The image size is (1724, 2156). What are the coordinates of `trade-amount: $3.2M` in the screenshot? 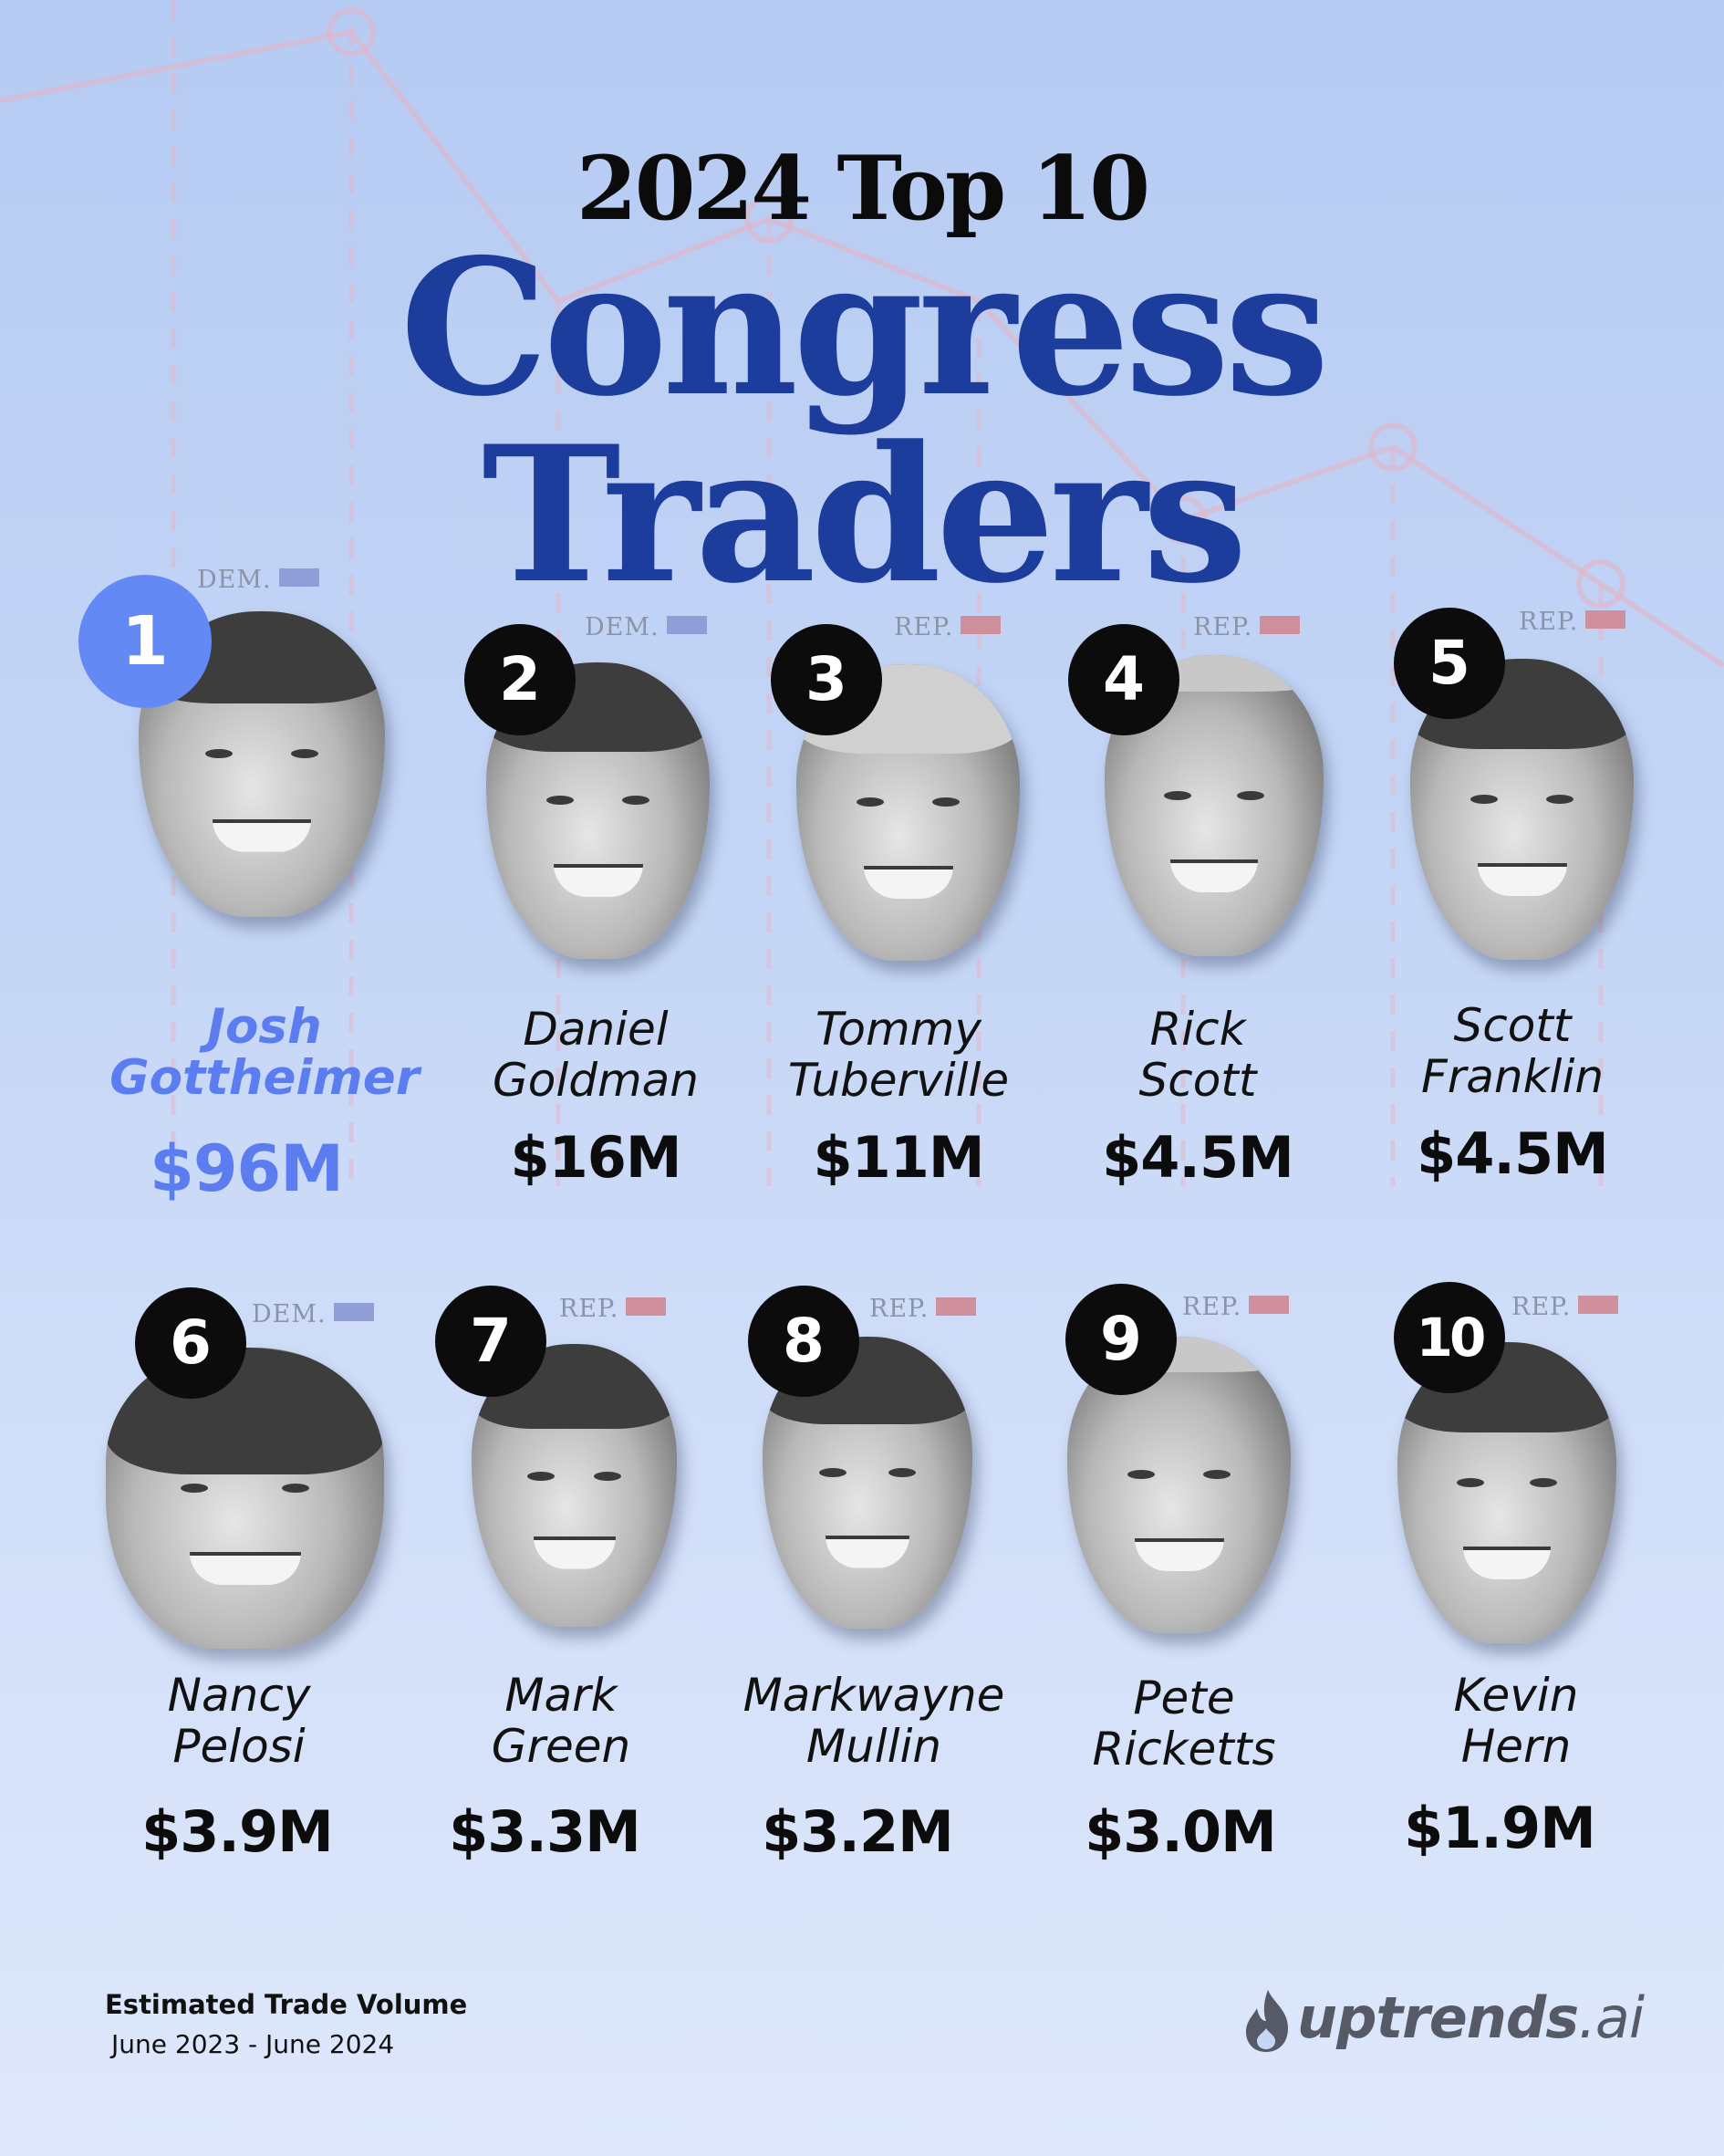 It's located at (858, 1832).